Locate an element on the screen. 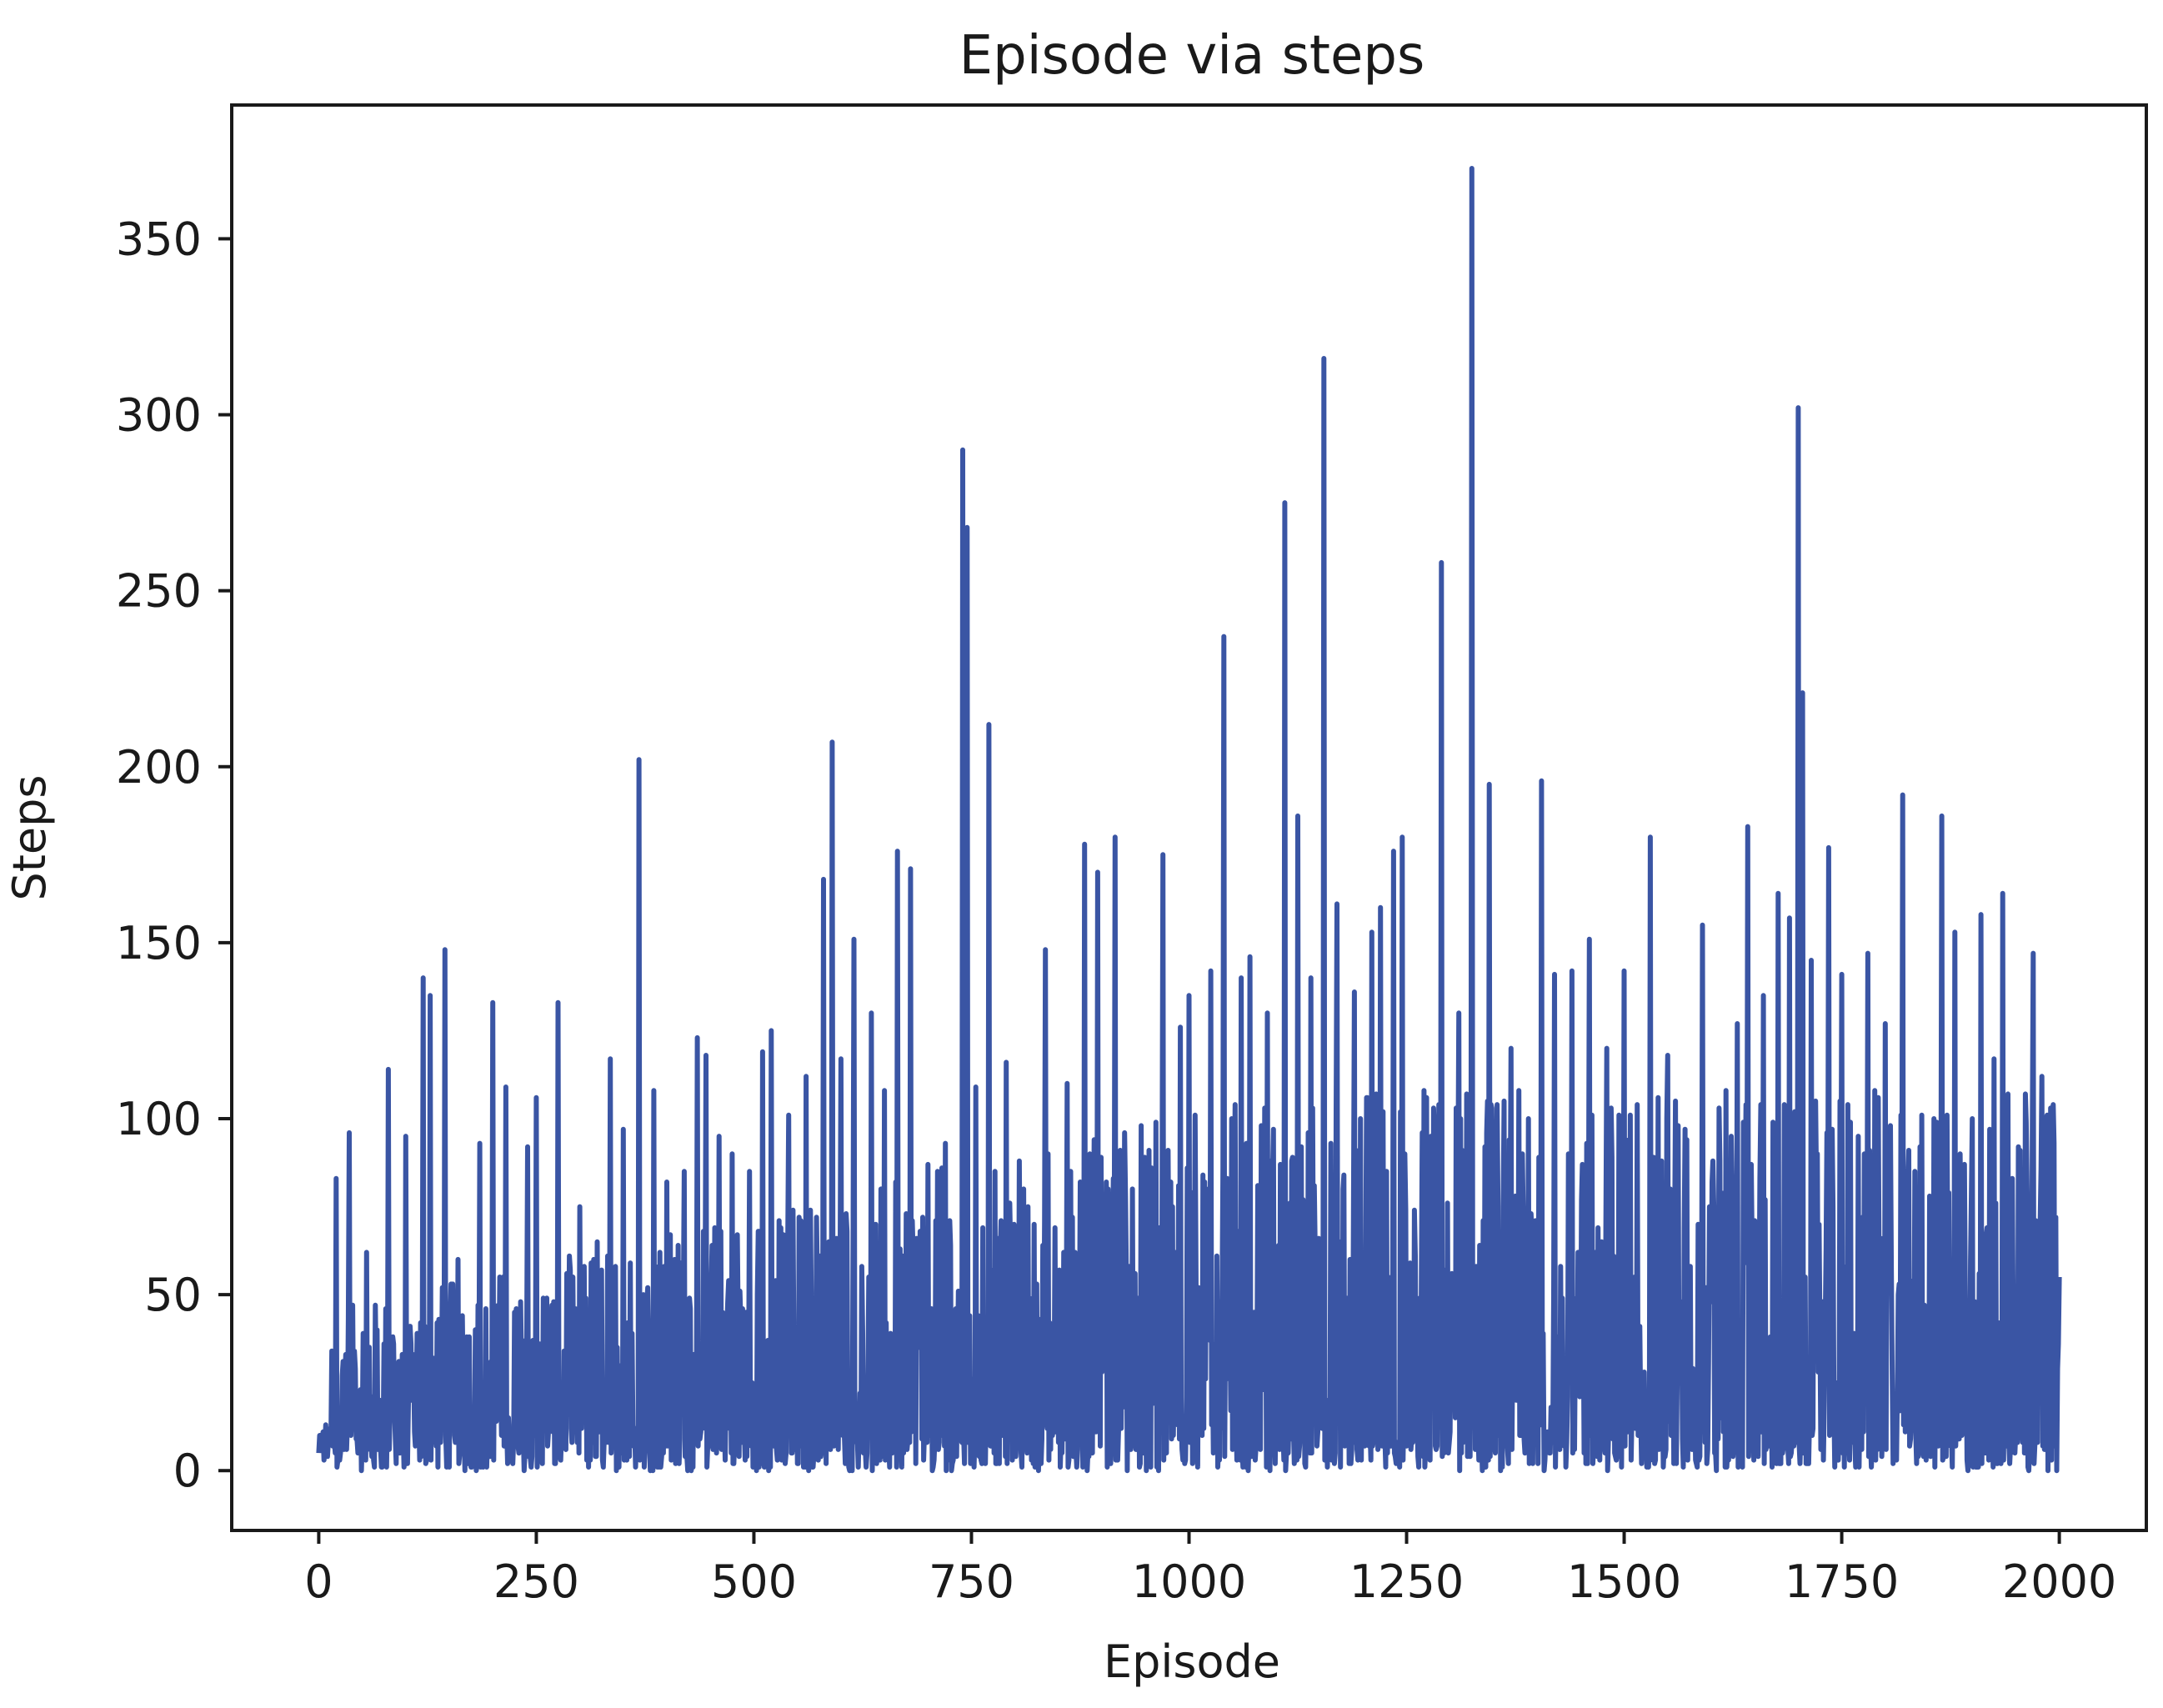  x-tick-label: 1000 is located at coordinates (1189, 1582).